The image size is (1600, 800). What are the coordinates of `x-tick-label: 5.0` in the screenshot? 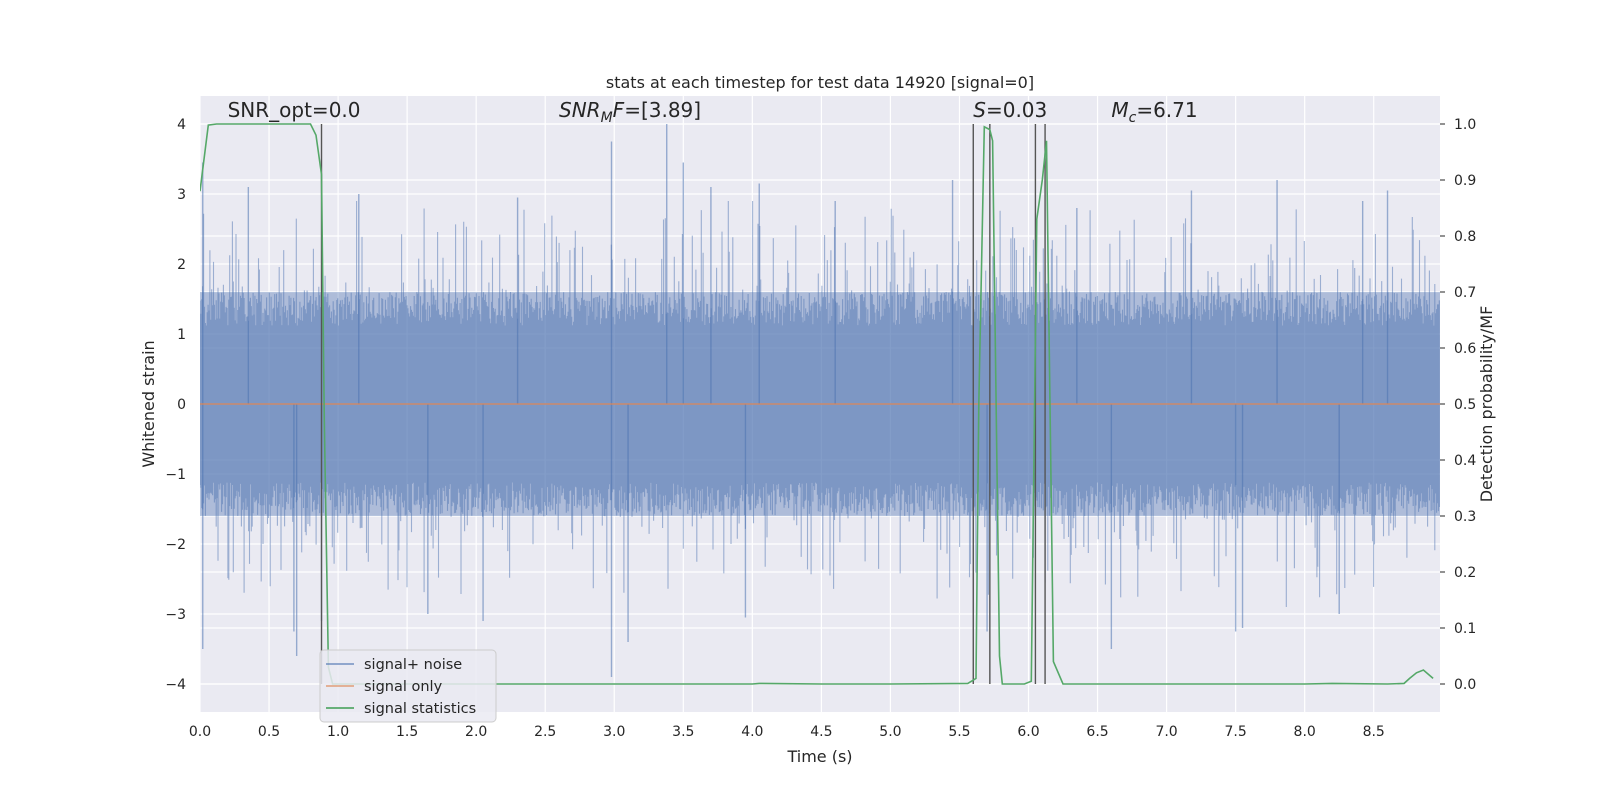 It's located at (890, 732).